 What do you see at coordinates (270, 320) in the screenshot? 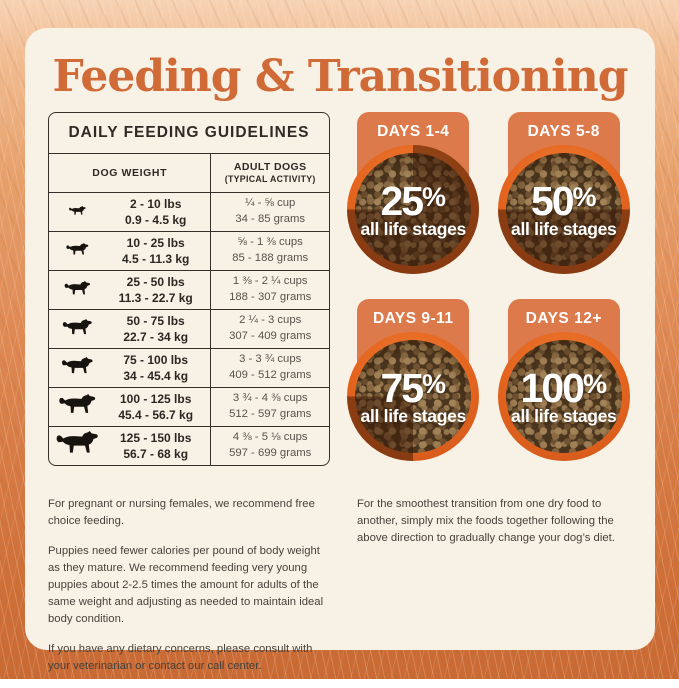
I see `amount-cups: 2 ¼ - 3 cups` at bounding box center [270, 320].